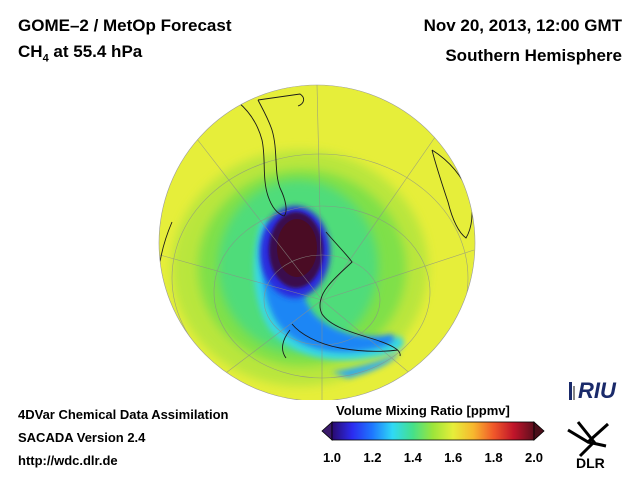 This screenshot has height=480, width=640. I want to click on species-main: CH, so click(30, 51).